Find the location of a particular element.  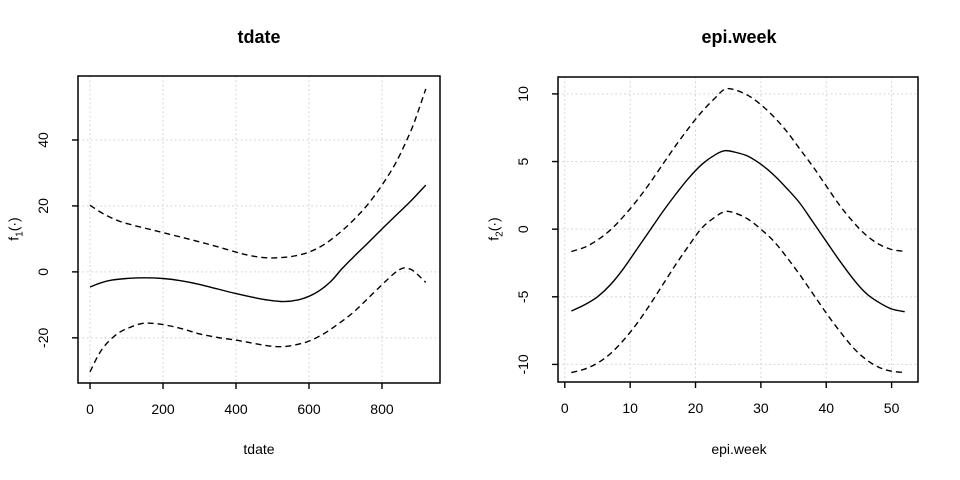

x-axis-label: epi.week is located at coordinates (739, 449).